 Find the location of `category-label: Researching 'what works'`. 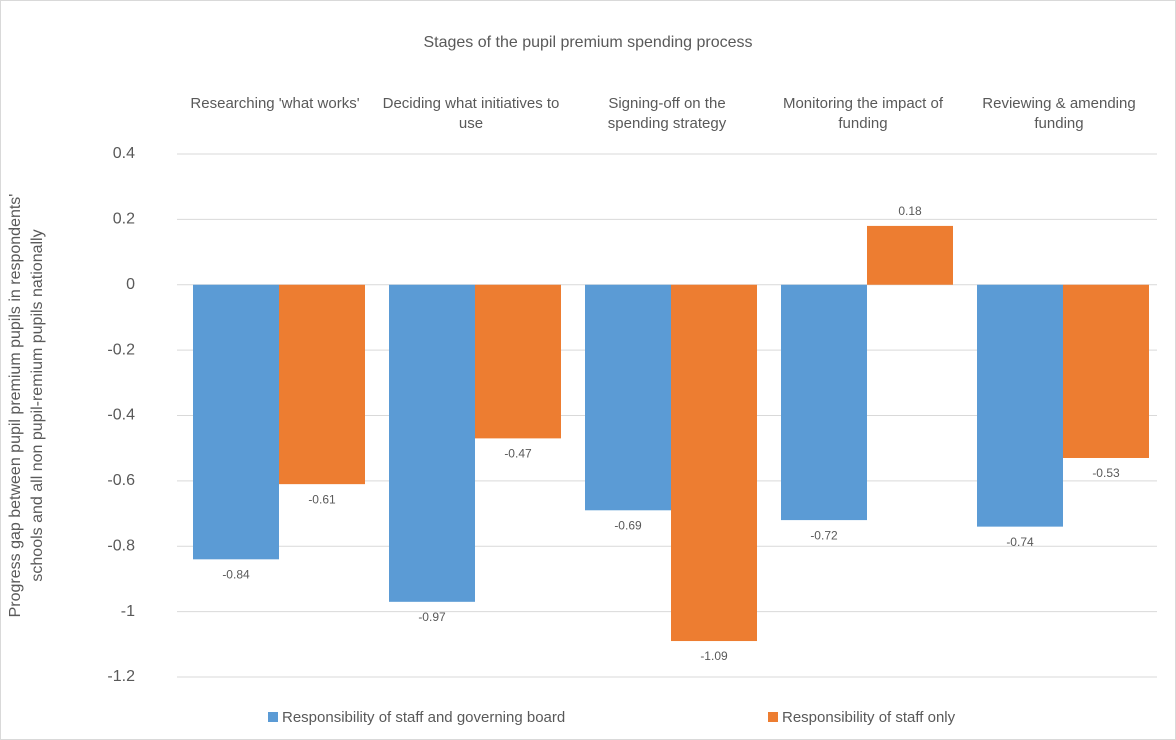

category-label: Researching 'what works' is located at coordinates (275, 103).